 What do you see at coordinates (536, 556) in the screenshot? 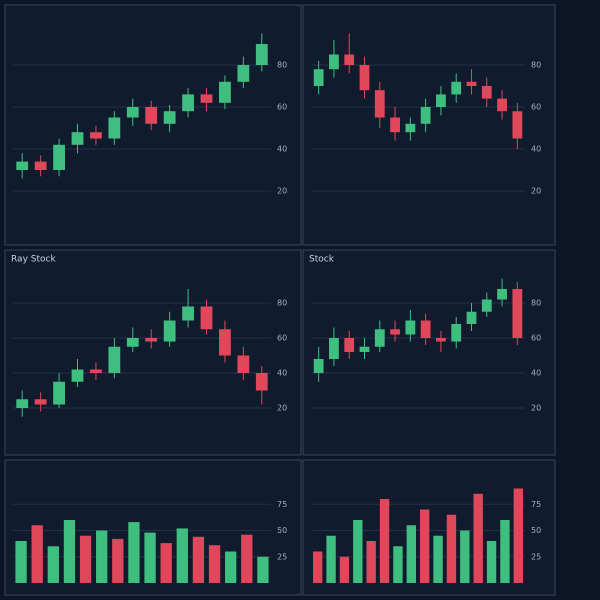
I see `y-tick-label: 25` at bounding box center [536, 556].